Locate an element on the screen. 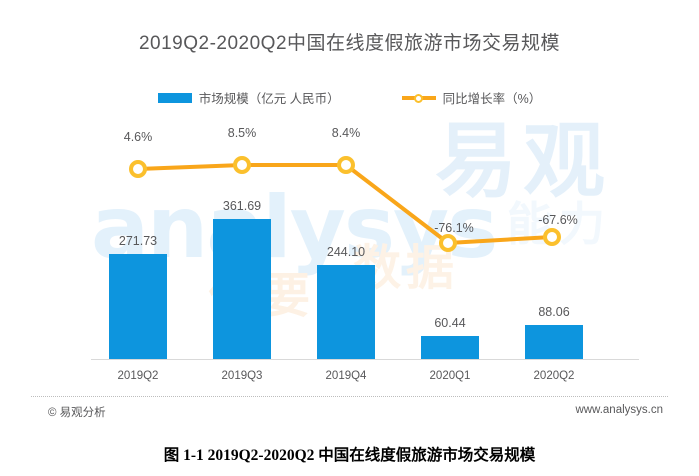 This screenshot has width=699, height=476. growth-rate-line is located at coordinates (345, 204).